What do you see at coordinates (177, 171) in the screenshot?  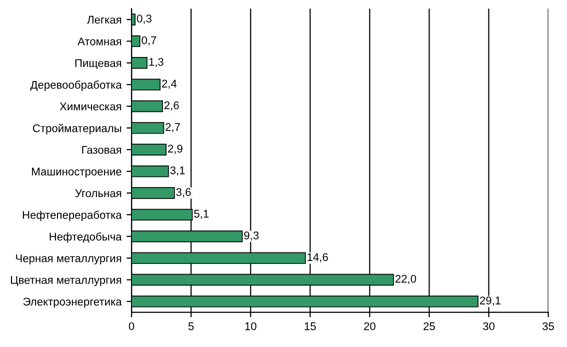 I see `data-label: 3,1` at bounding box center [177, 171].